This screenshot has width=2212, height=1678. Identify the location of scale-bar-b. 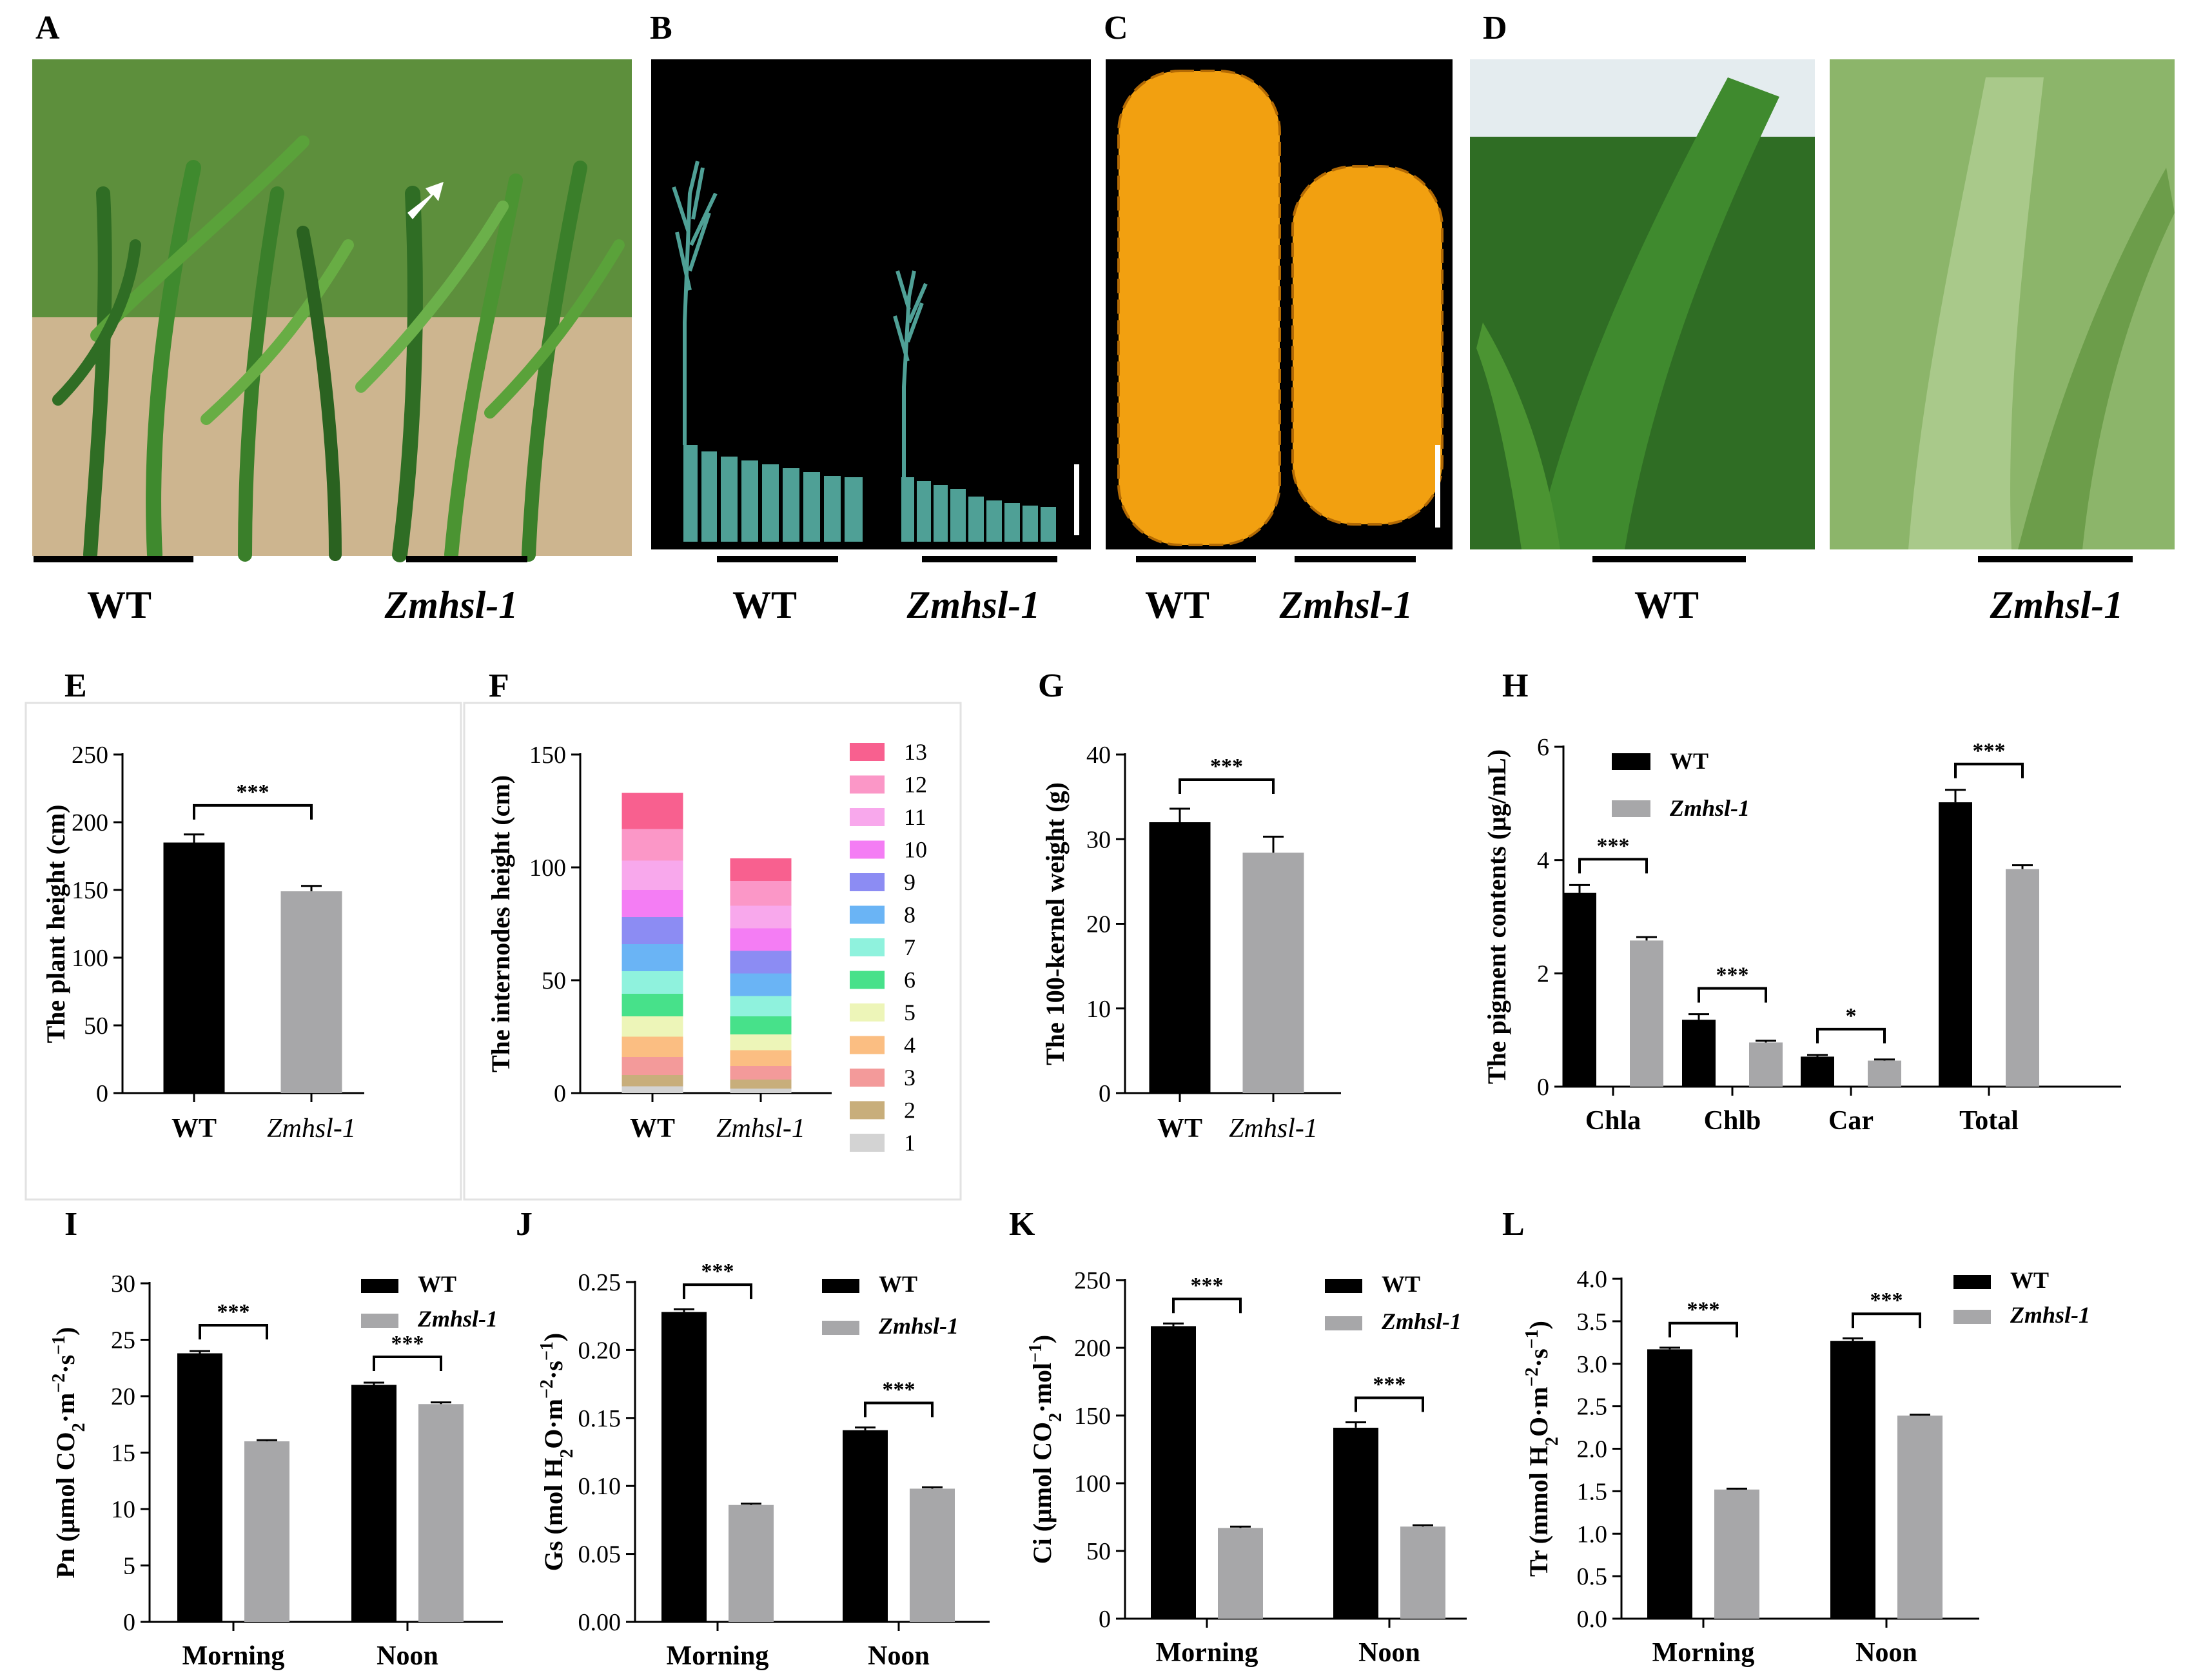
(1076, 499).